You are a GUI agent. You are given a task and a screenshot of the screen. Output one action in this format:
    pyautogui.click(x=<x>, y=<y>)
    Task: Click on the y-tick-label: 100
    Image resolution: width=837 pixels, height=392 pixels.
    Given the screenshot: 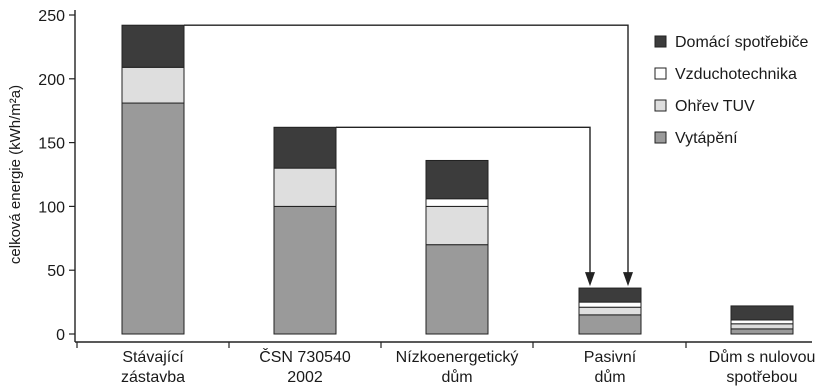 What is the action you would take?
    pyautogui.click(x=51, y=207)
    